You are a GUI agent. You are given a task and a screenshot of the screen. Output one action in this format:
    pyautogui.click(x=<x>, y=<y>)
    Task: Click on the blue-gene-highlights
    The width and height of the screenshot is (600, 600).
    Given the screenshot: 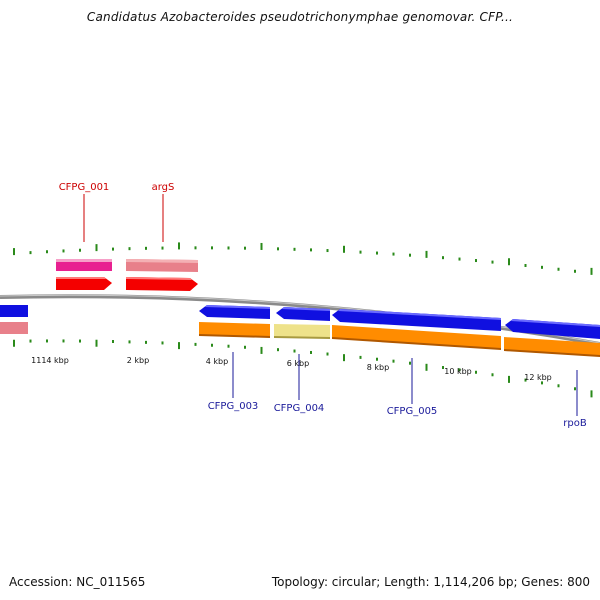 What is the action you would take?
    pyautogui.click(x=402, y=316)
    